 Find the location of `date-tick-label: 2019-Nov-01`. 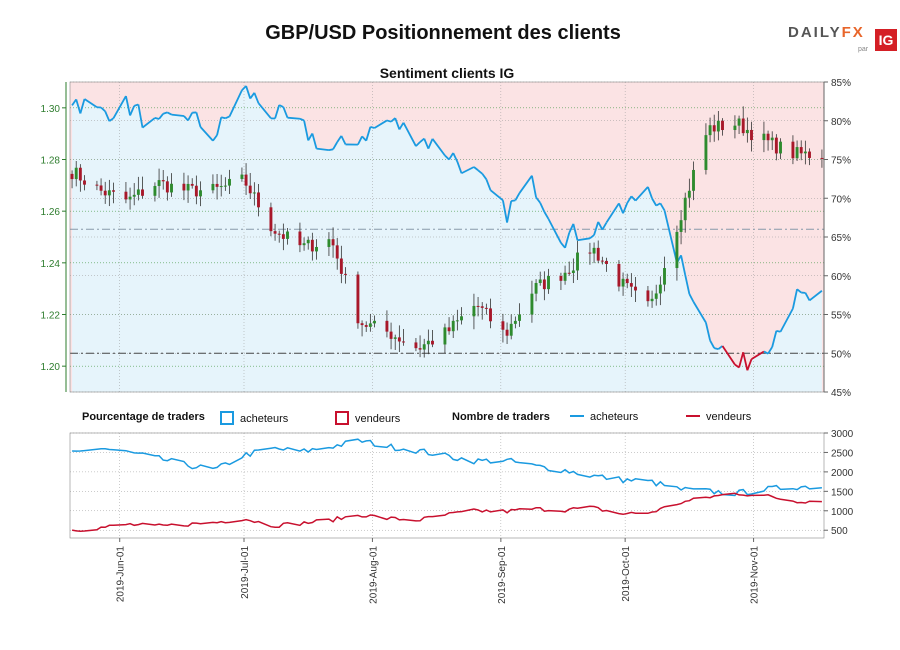

date-tick-label: 2019-Nov-01 is located at coordinates (755, 575).